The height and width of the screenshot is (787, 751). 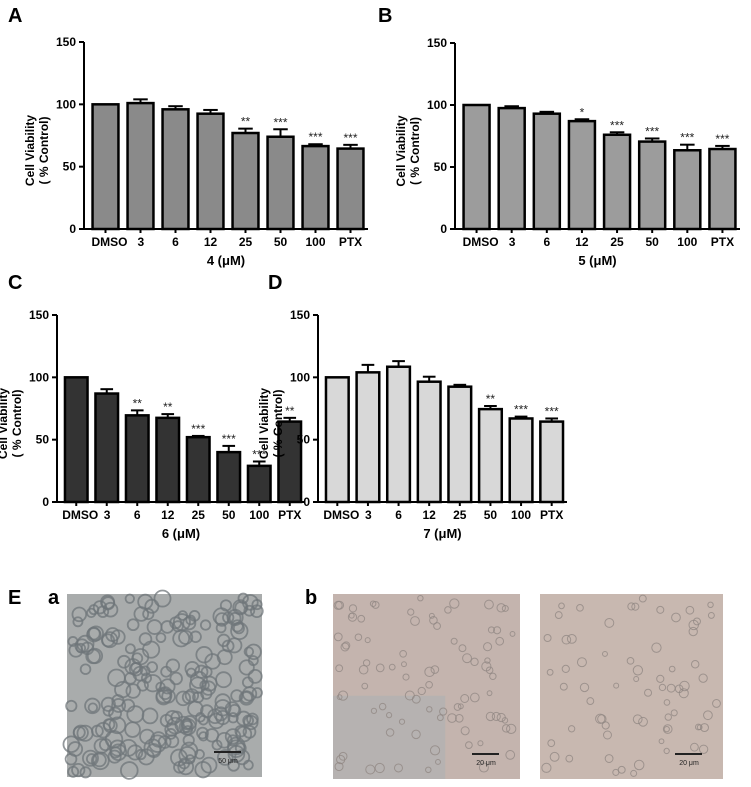 I want to click on y-axis-label: Cell Viability, so click(x=30, y=150).